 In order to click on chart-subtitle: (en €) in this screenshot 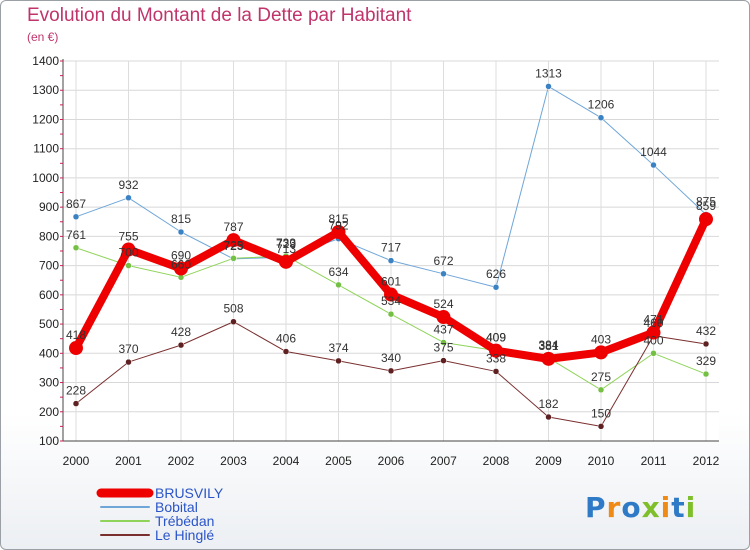, I will do `click(43, 37)`.